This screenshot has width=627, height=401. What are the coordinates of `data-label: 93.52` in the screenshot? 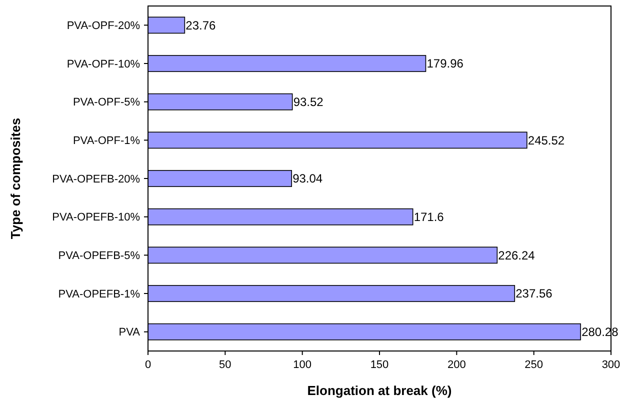 It's located at (308, 102).